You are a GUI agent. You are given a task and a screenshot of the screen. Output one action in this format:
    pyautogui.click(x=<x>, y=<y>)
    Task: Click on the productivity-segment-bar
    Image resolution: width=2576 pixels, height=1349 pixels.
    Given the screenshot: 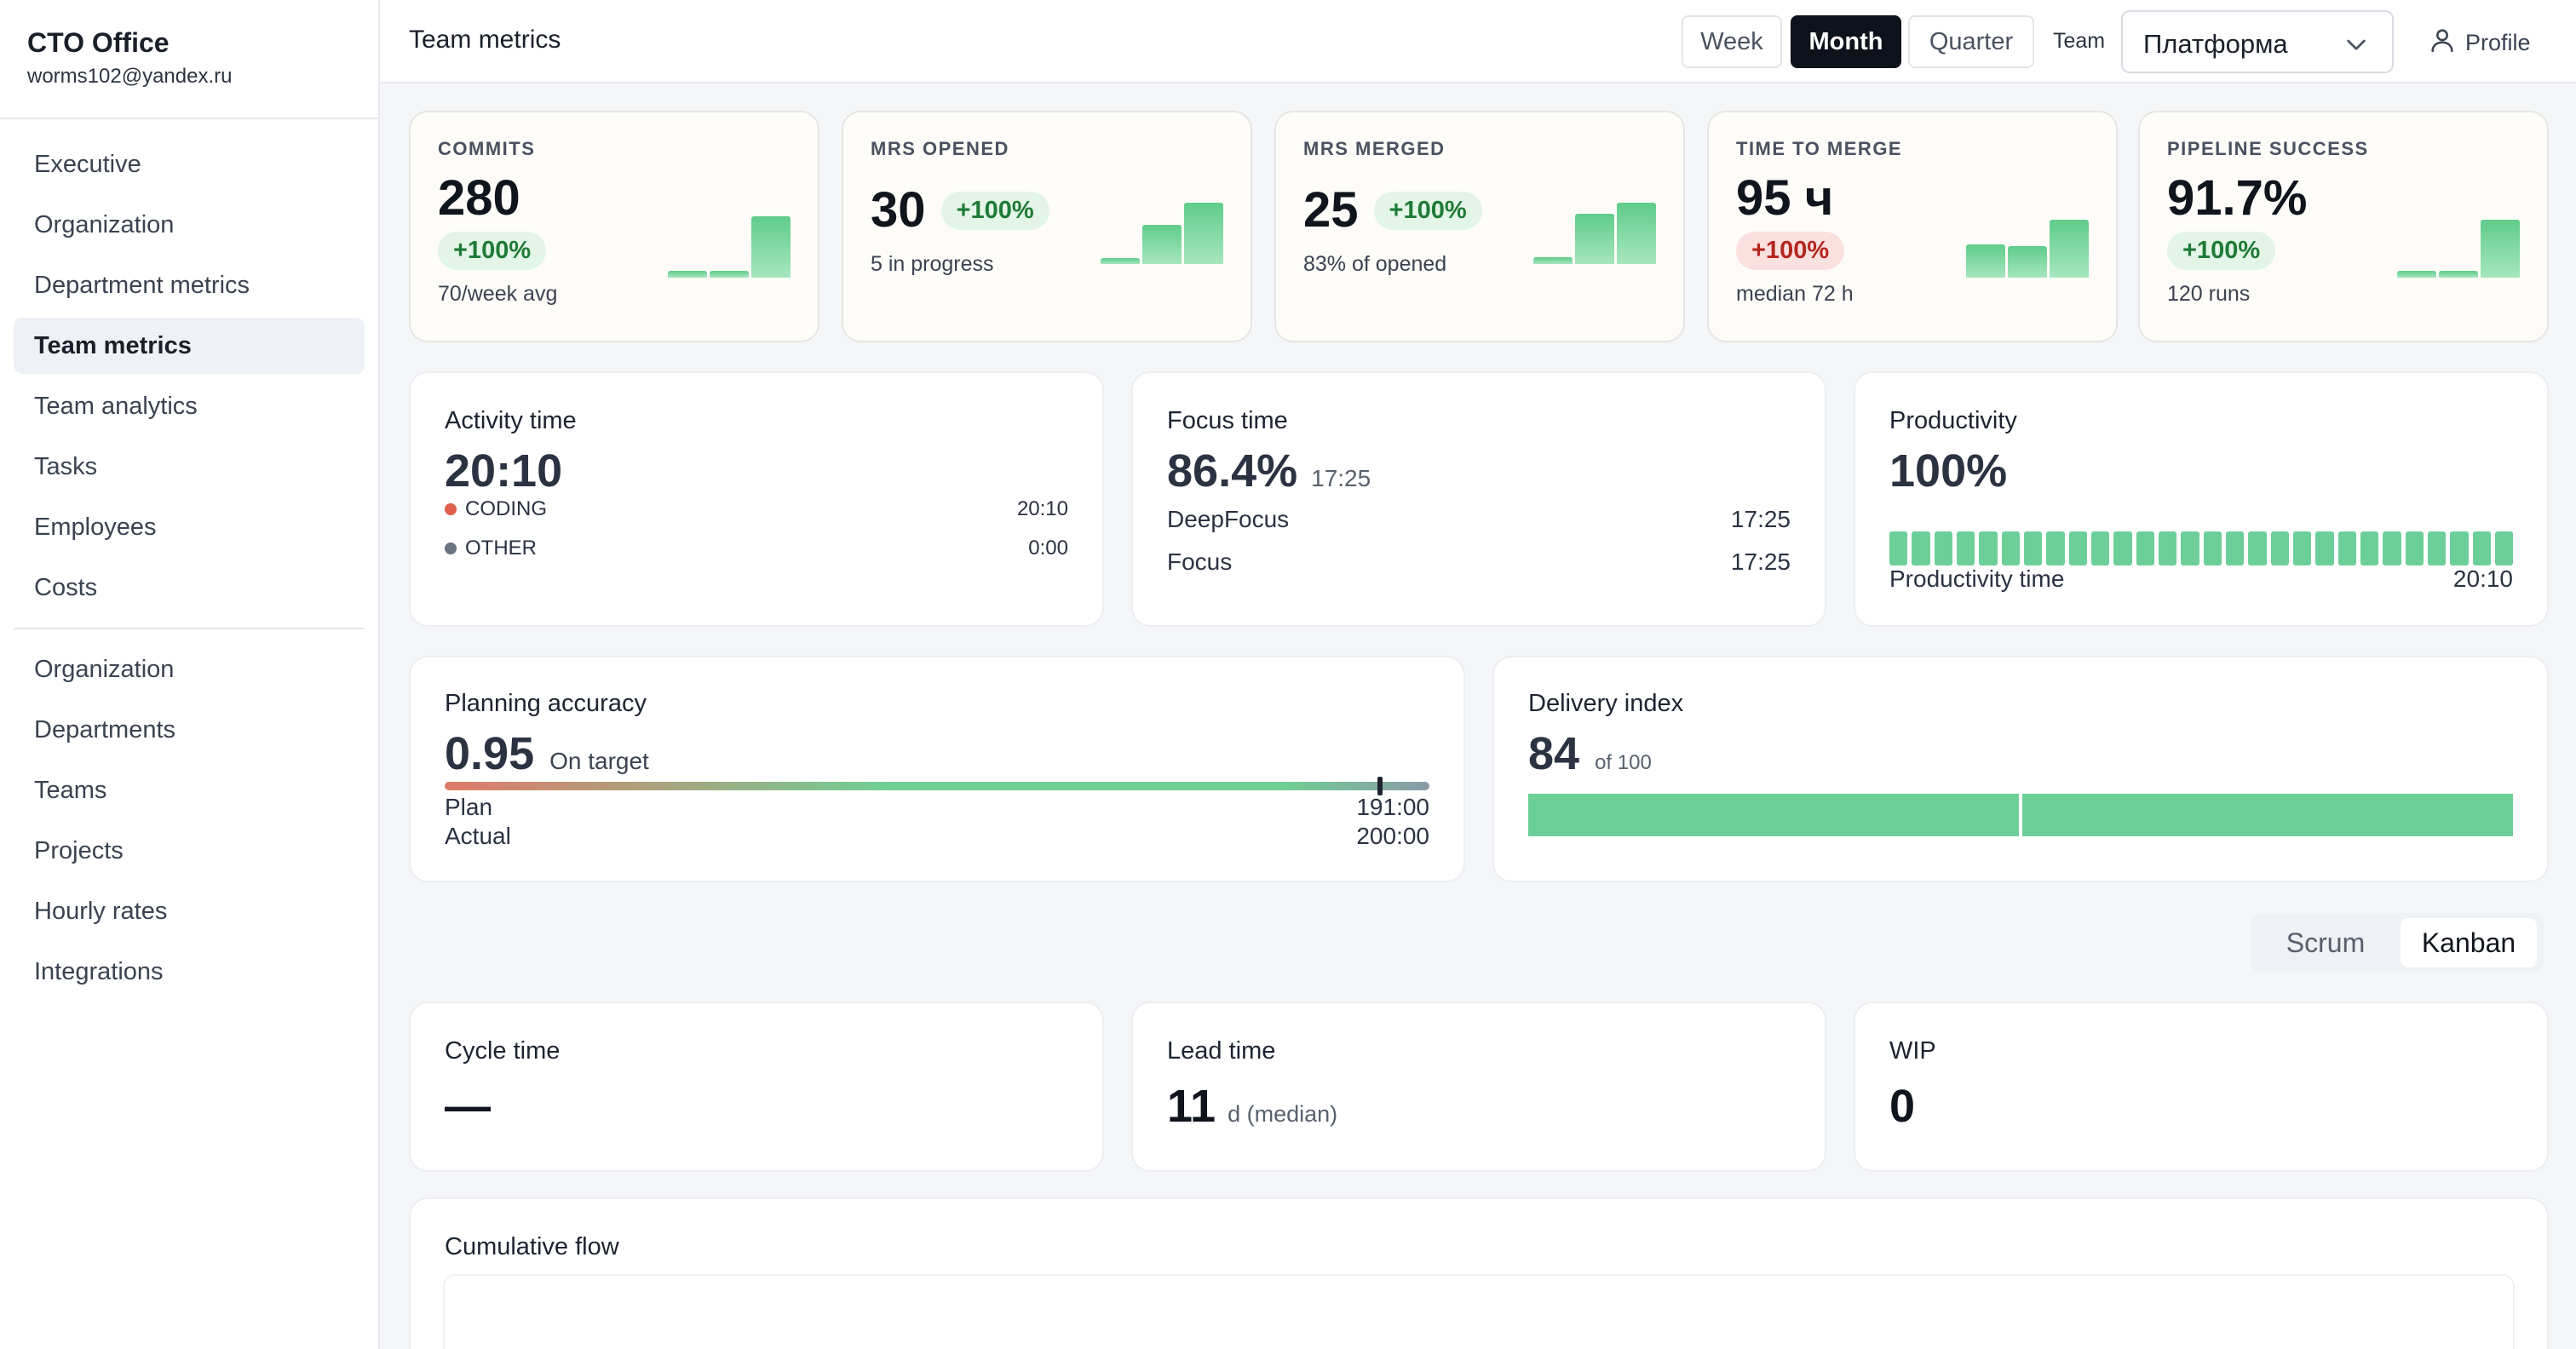 What is the action you would take?
    pyautogui.click(x=2201, y=548)
    